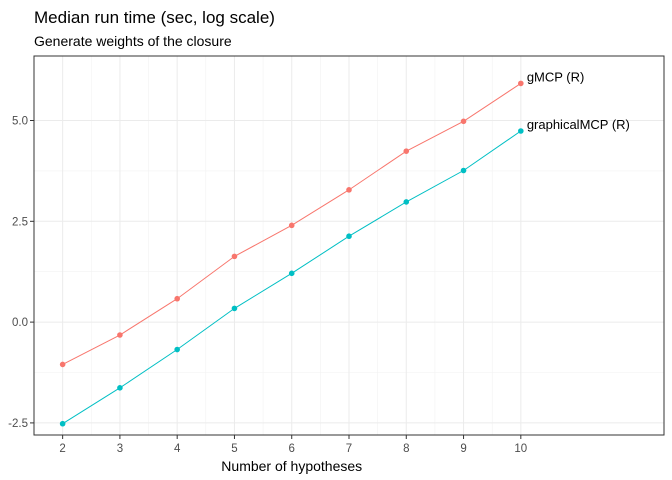 The height and width of the screenshot is (480, 672). I want to click on x-axis-title: Number of hypotheses, so click(291, 466).